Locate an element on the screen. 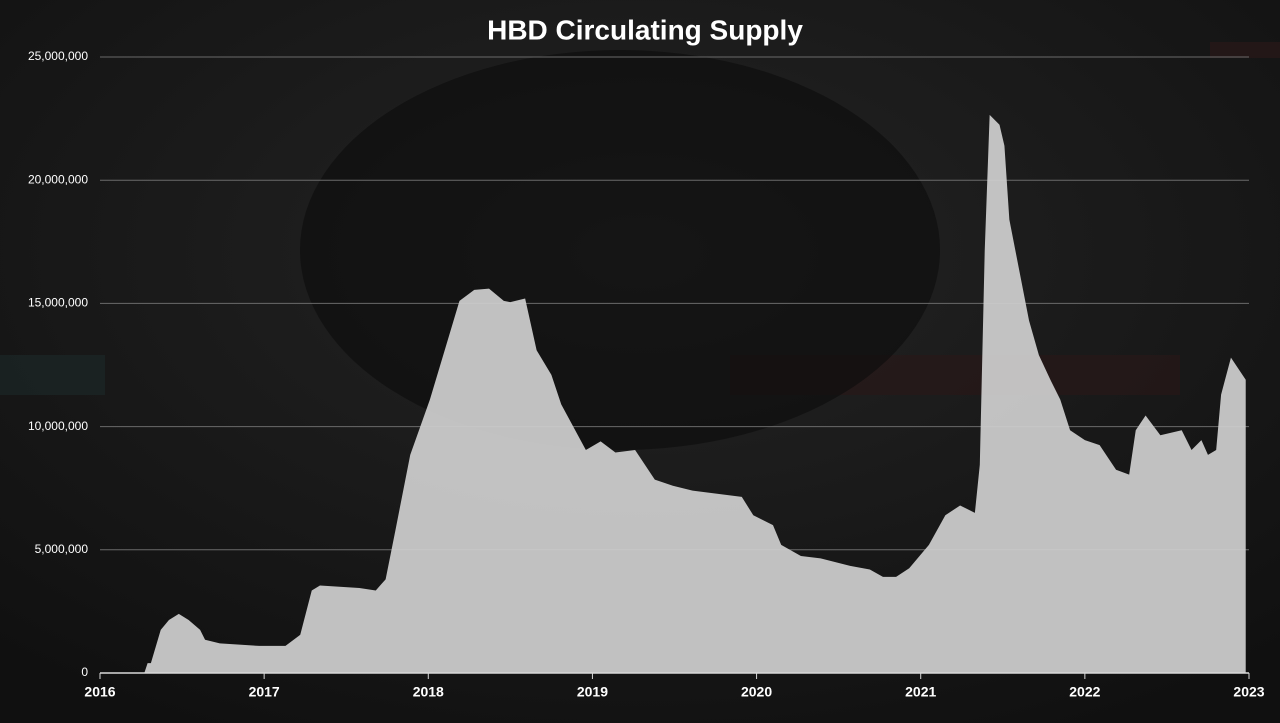 The image size is (1280, 723). y-tick-label: 5,000,000 is located at coordinates (62, 549).